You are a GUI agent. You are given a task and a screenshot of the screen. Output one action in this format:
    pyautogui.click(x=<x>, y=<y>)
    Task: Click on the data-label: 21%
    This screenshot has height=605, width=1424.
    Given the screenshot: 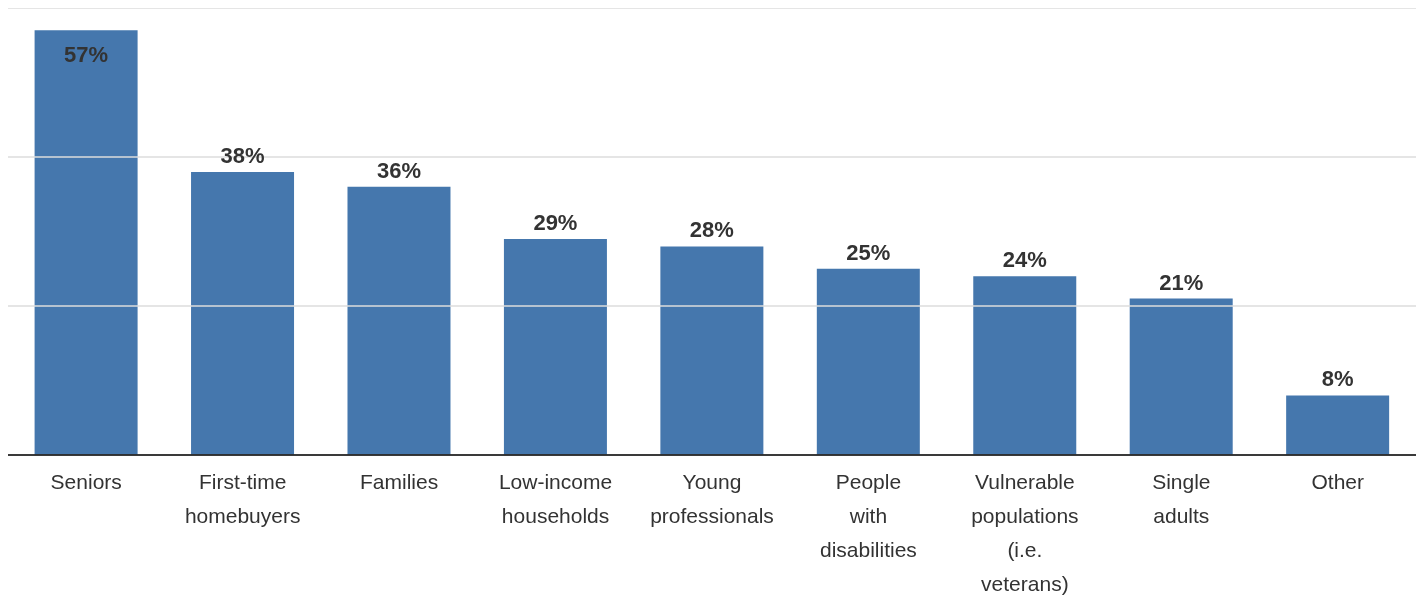 What is the action you would take?
    pyautogui.click(x=1181, y=282)
    